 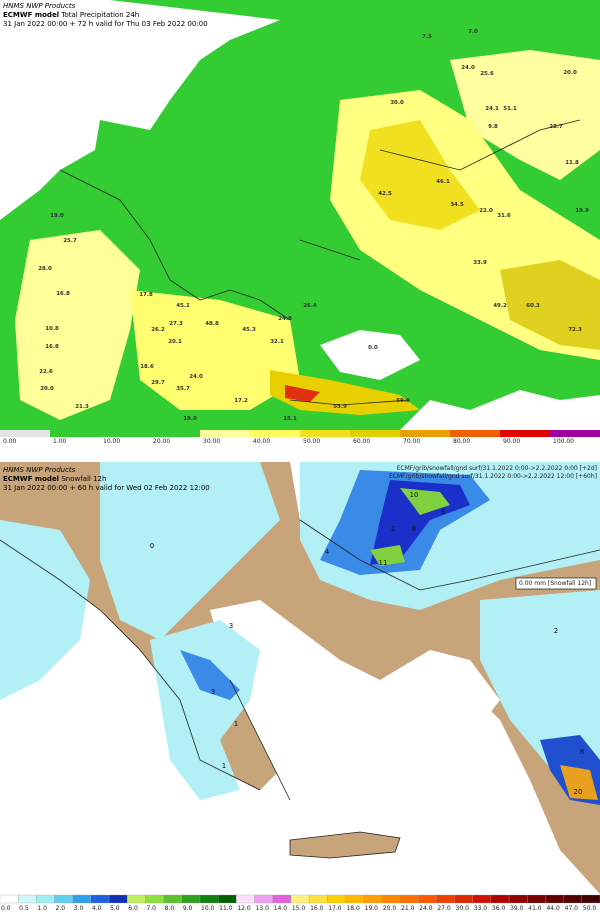 I want to click on colorbar-label: 10.0, so click(x=208, y=908).